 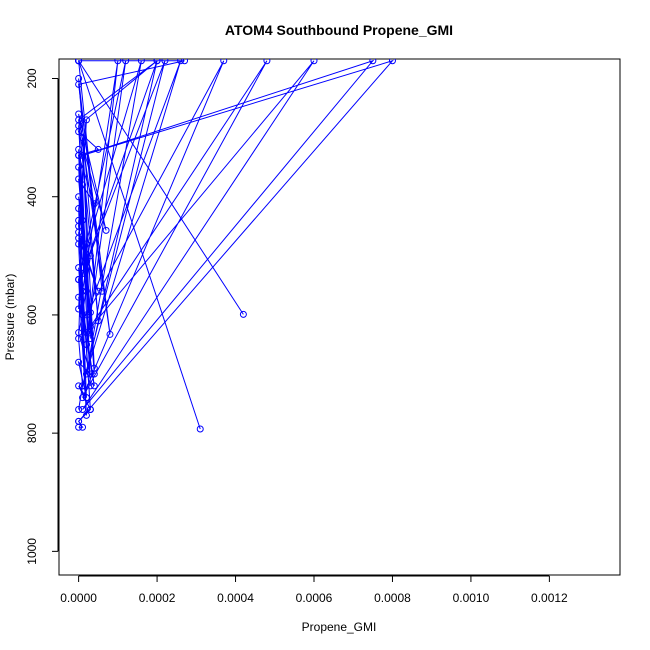 What do you see at coordinates (235, 598) in the screenshot?
I see `x-tick-label: 0.0004` at bounding box center [235, 598].